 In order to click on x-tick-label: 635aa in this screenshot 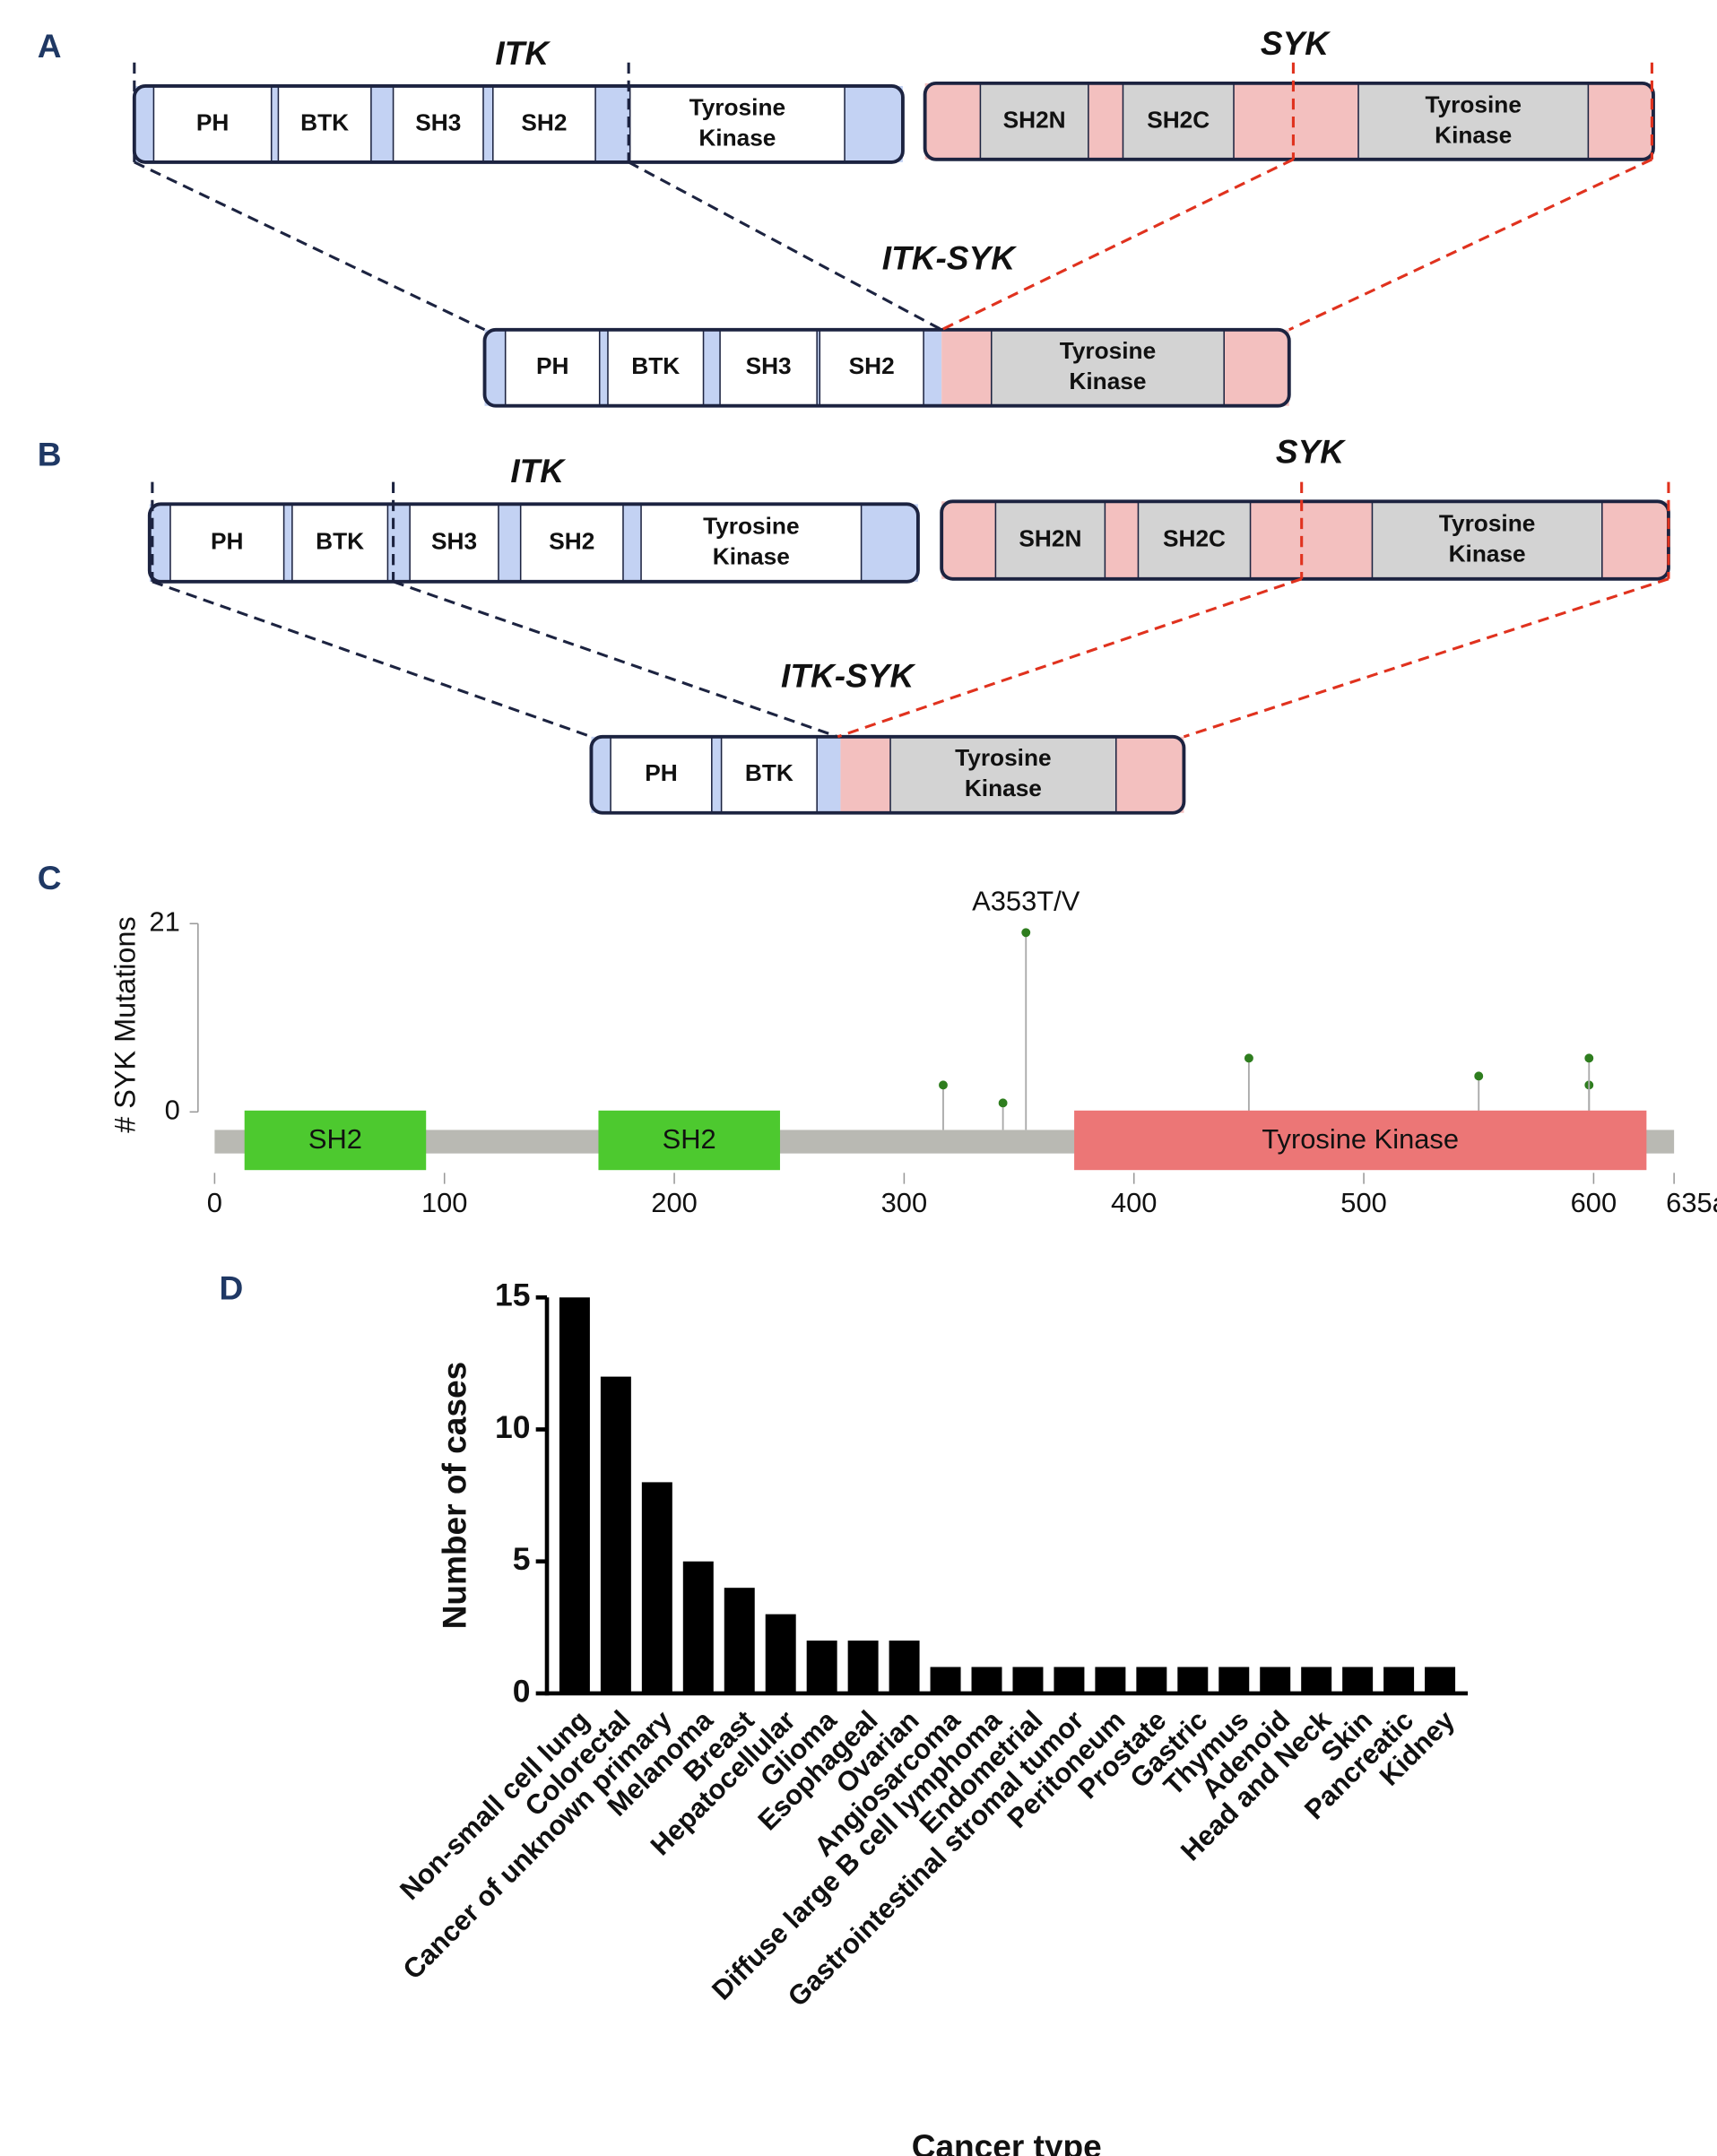, I will do `click(1691, 1202)`.